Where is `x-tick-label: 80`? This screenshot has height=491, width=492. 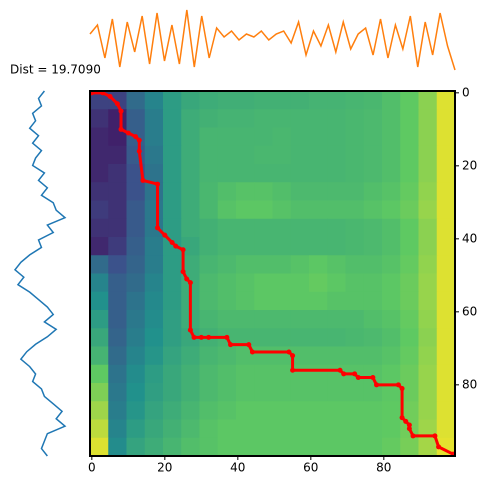 x-tick-label: 80 is located at coordinates (383, 468).